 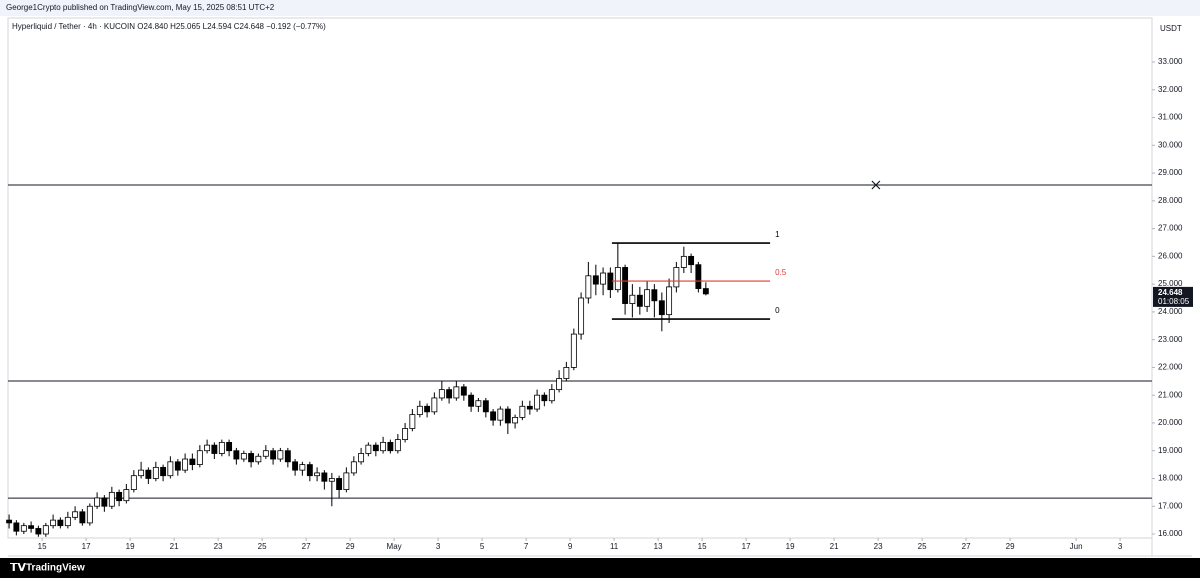 What do you see at coordinates (55, 568) in the screenshot?
I see `footer: TradingView` at bounding box center [55, 568].